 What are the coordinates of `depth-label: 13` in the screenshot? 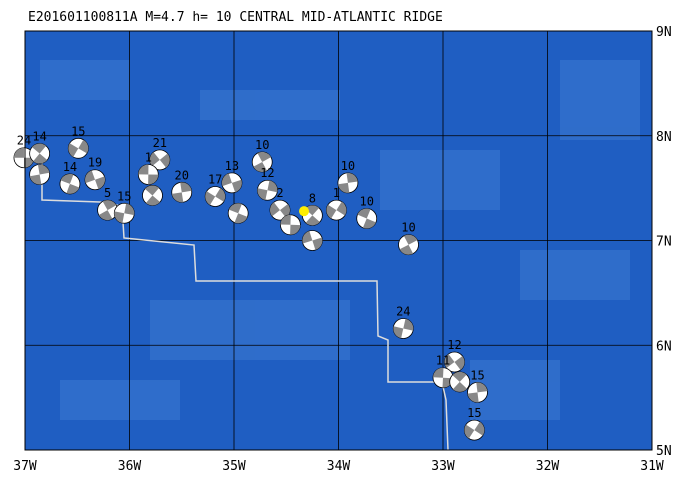 It's located at (232, 166).